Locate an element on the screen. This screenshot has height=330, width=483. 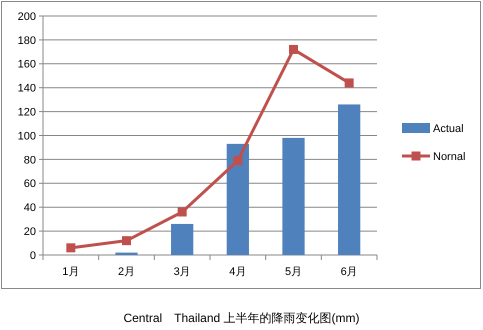
y-tick-label: 160 is located at coordinates (27, 64).